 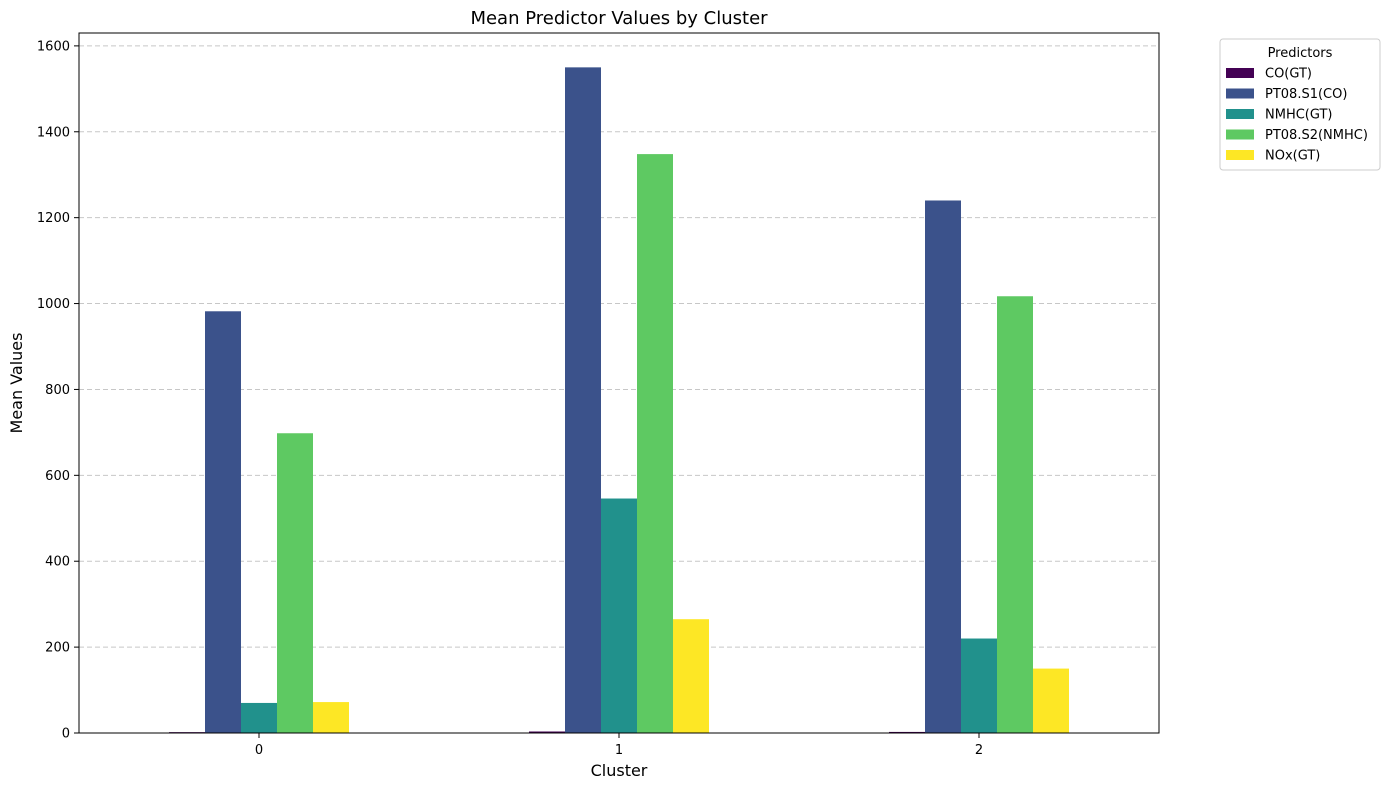 What do you see at coordinates (1316, 135) in the screenshot?
I see `legend-entry-label: PT08.S2(NMHC)` at bounding box center [1316, 135].